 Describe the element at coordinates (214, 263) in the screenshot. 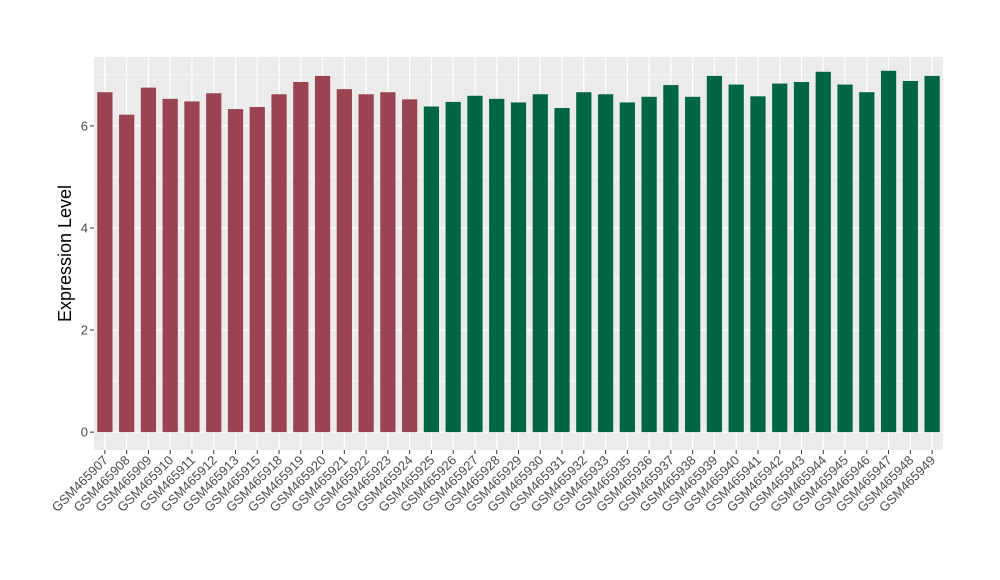

I see `bar-GSM465912` at that location.